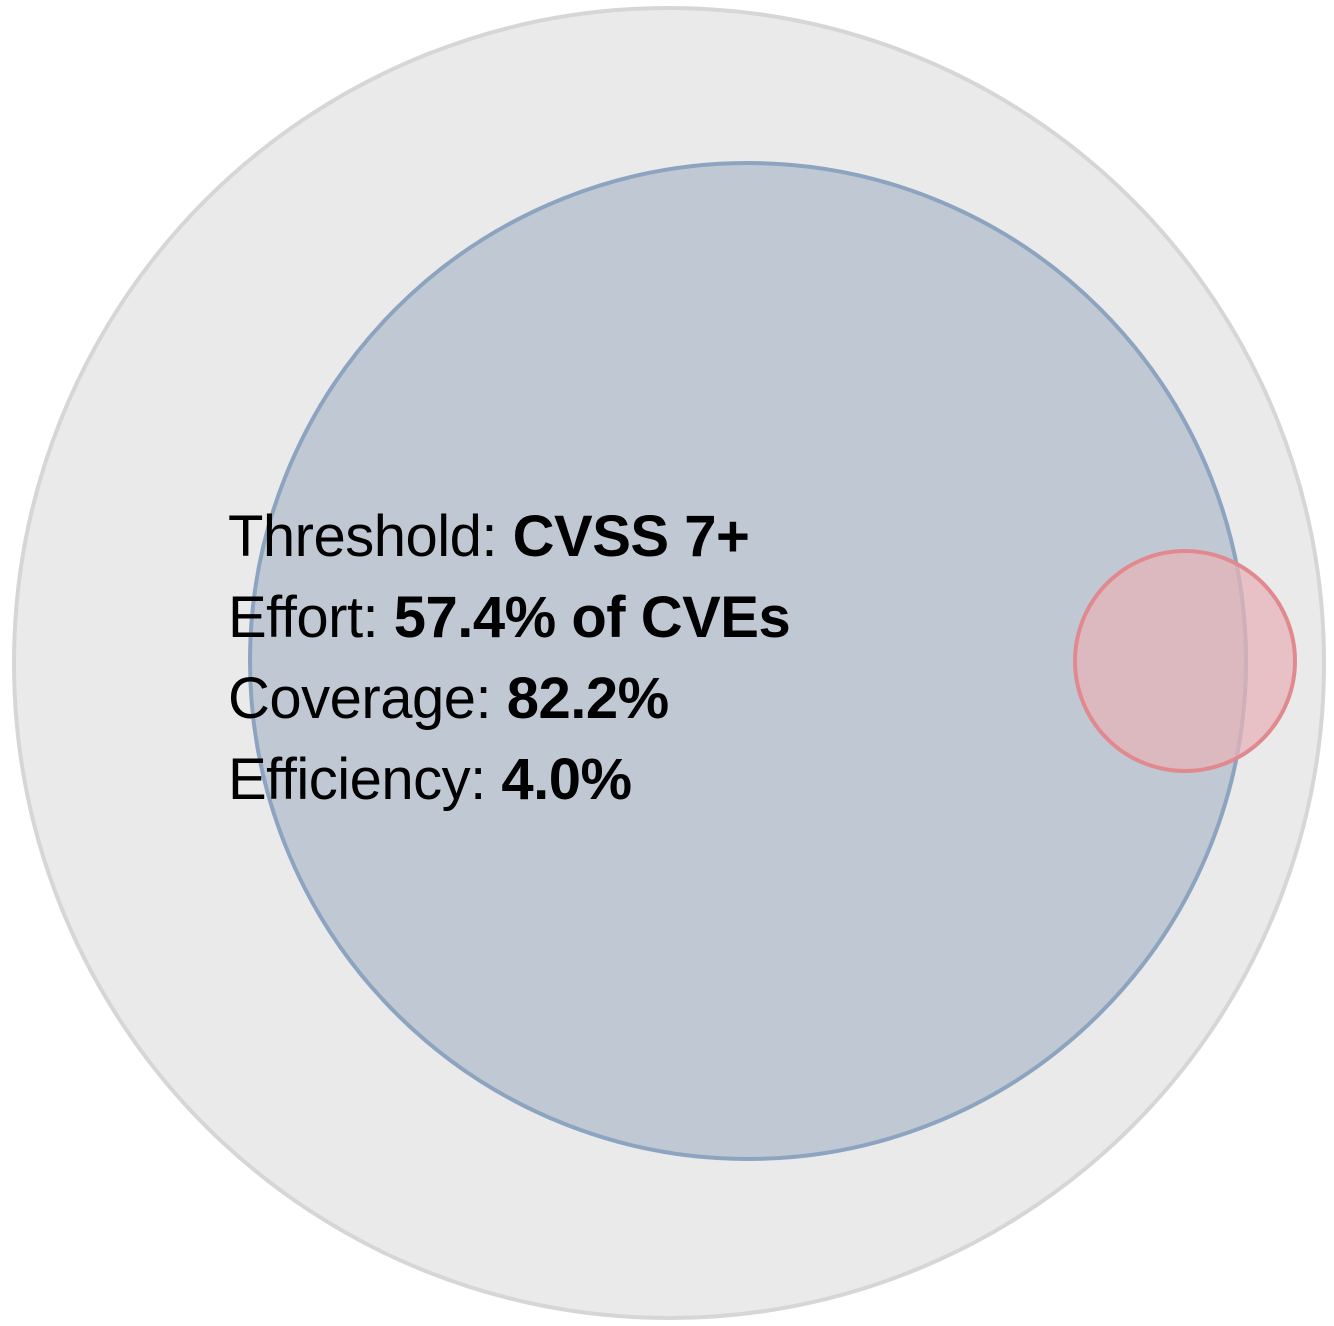  What do you see at coordinates (360, 698) in the screenshot?
I see `coverage-label: Coverage:` at bounding box center [360, 698].